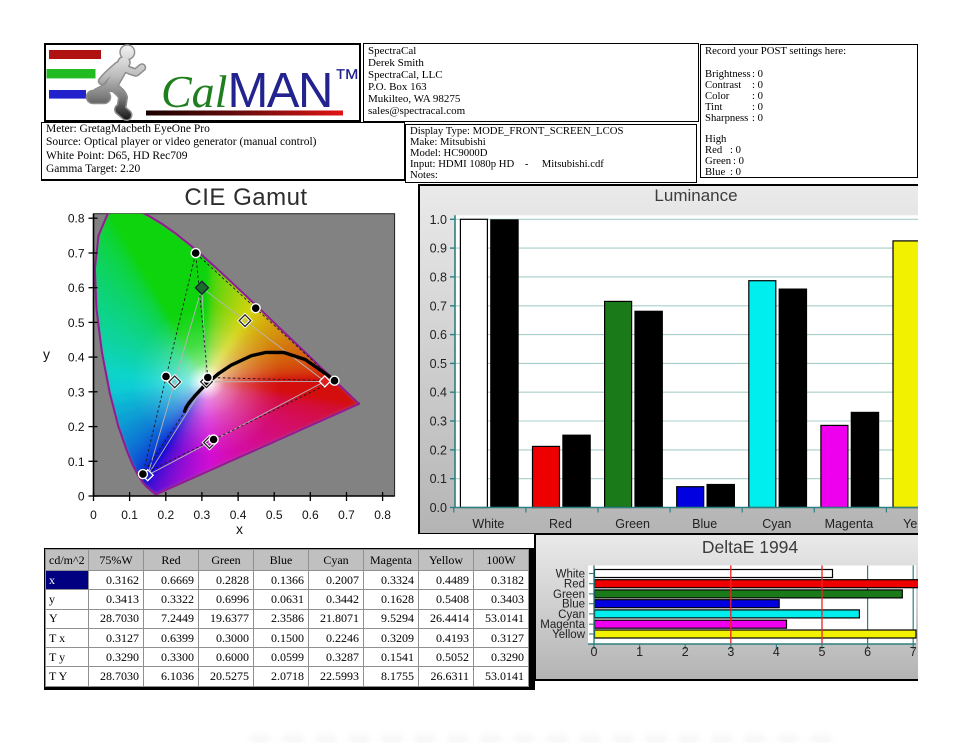 The height and width of the screenshot is (743, 960). What do you see at coordinates (867, 652) in the screenshot?
I see `svg-text: 6` at bounding box center [867, 652].